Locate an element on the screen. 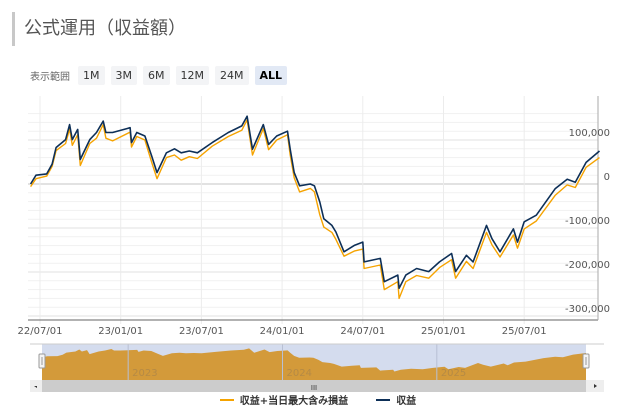  x-tick-label: 22/07/01 is located at coordinates (40, 331).